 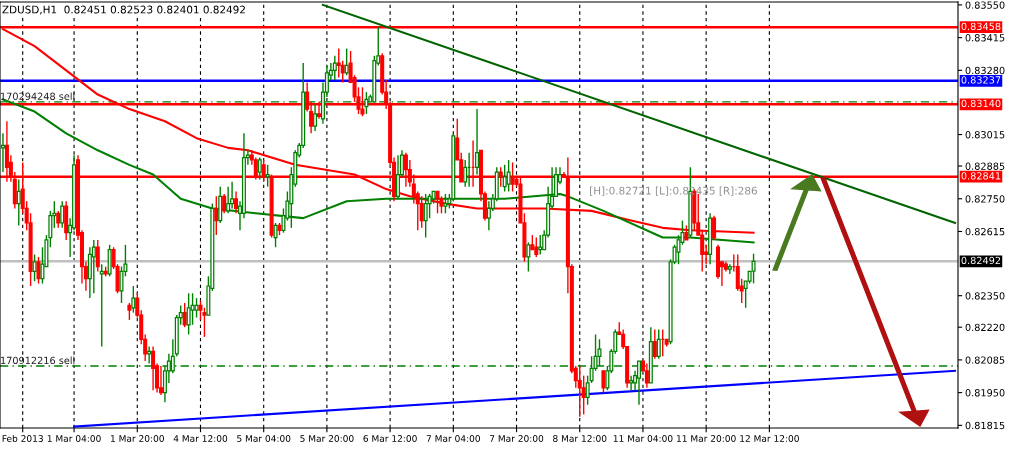 I want to click on x-tick-label: 5 Mar 20:00, so click(x=327, y=438).